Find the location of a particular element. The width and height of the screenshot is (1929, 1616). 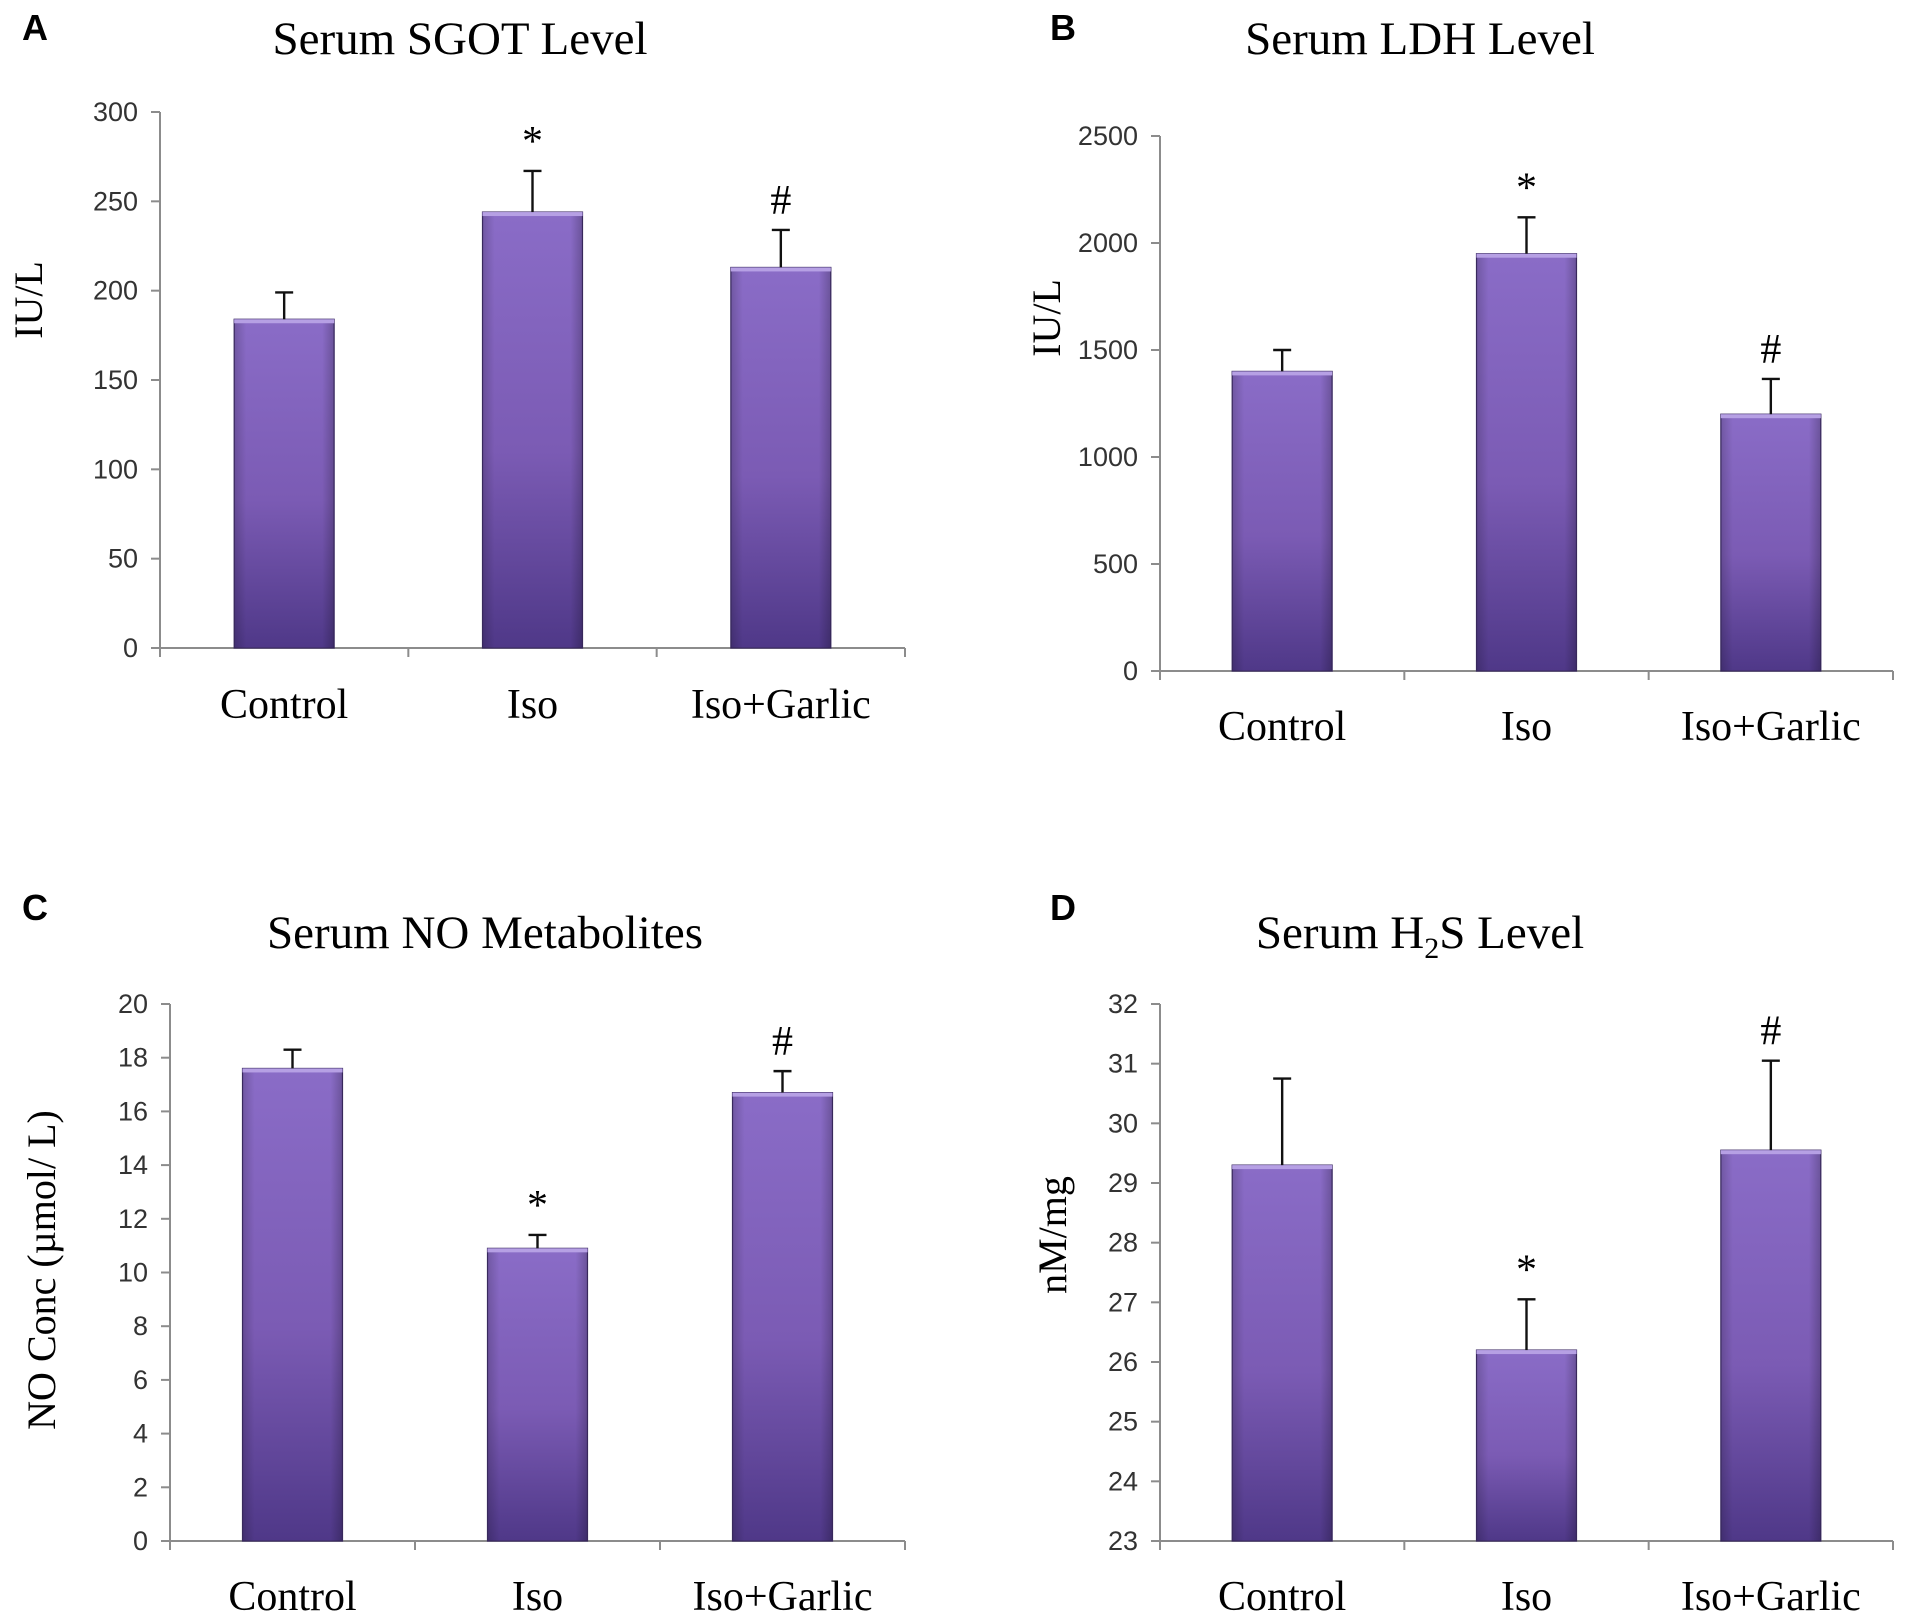

y-tick-label: 2000 is located at coordinates (1108, 243).